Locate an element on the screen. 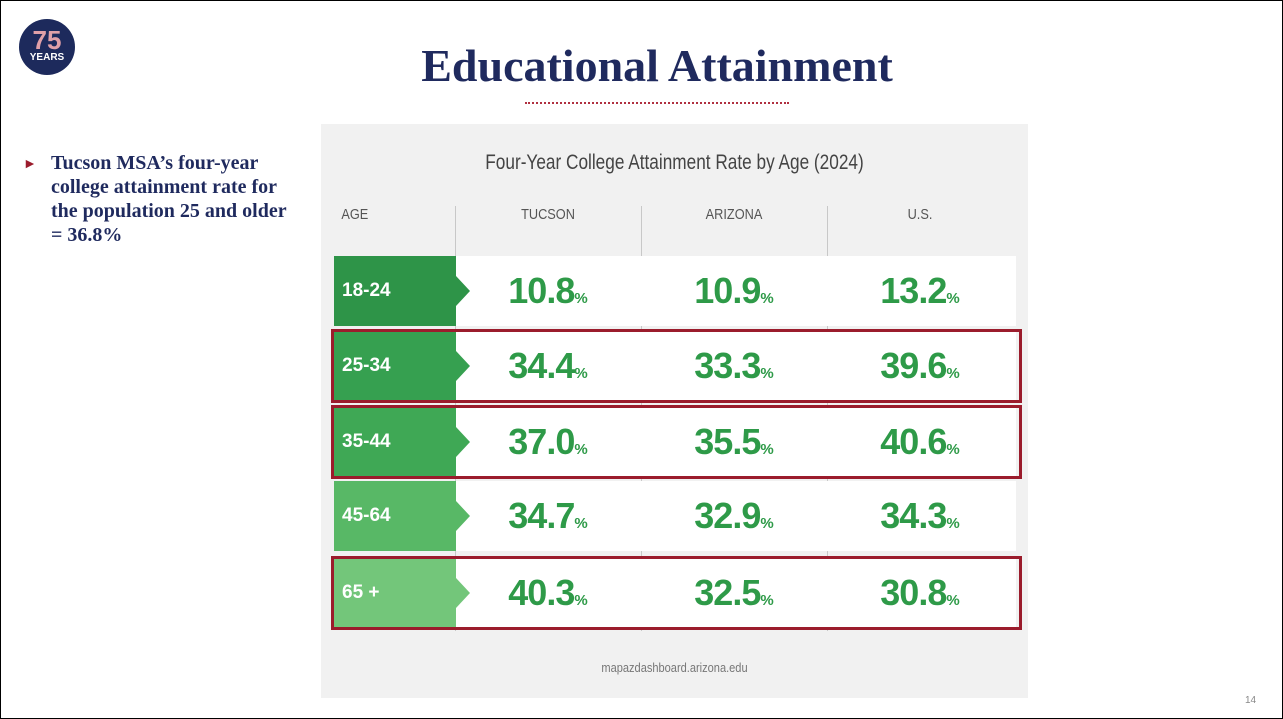 The image size is (1283, 719). column-header: TUCSON is located at coordinates (548, 214).